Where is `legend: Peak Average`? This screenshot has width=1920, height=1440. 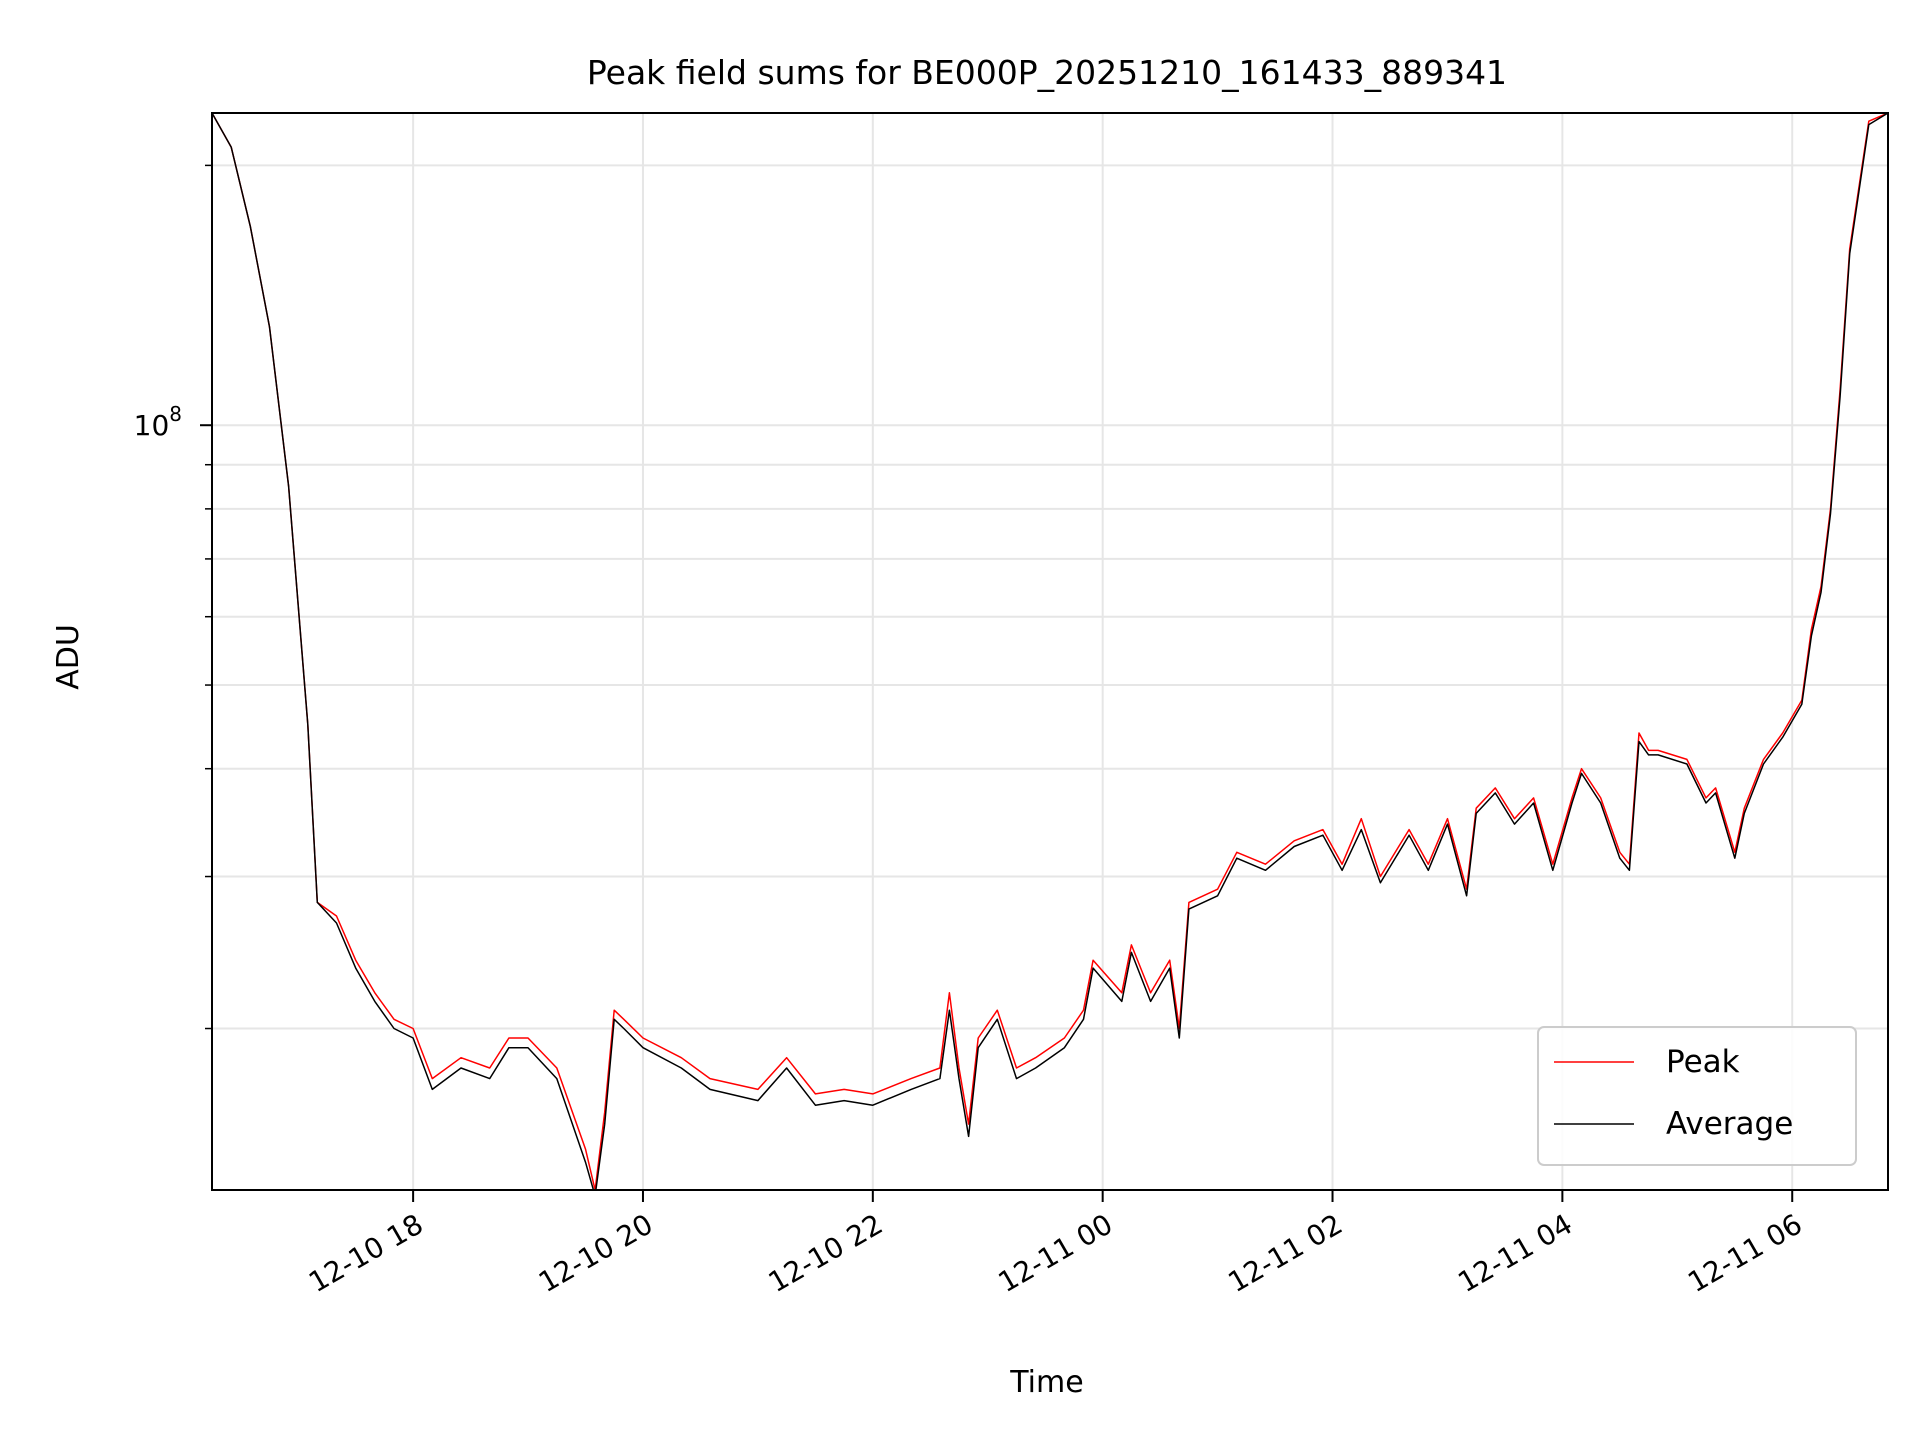 legend: Peak Average is located at coordinates (1697, 1096).